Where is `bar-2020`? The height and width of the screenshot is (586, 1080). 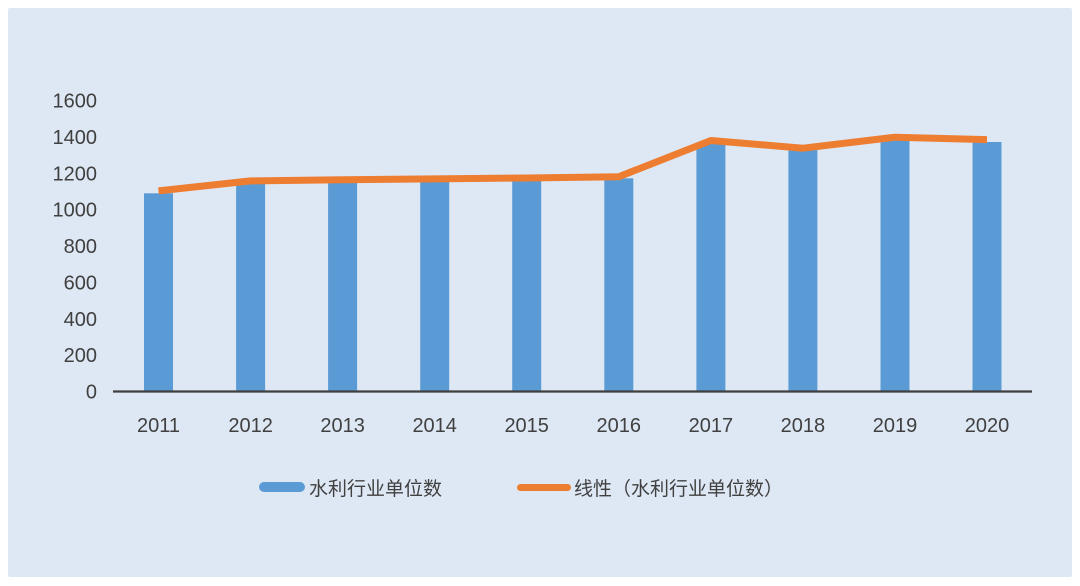
bar-2020 is located at coordinates (987, 267).